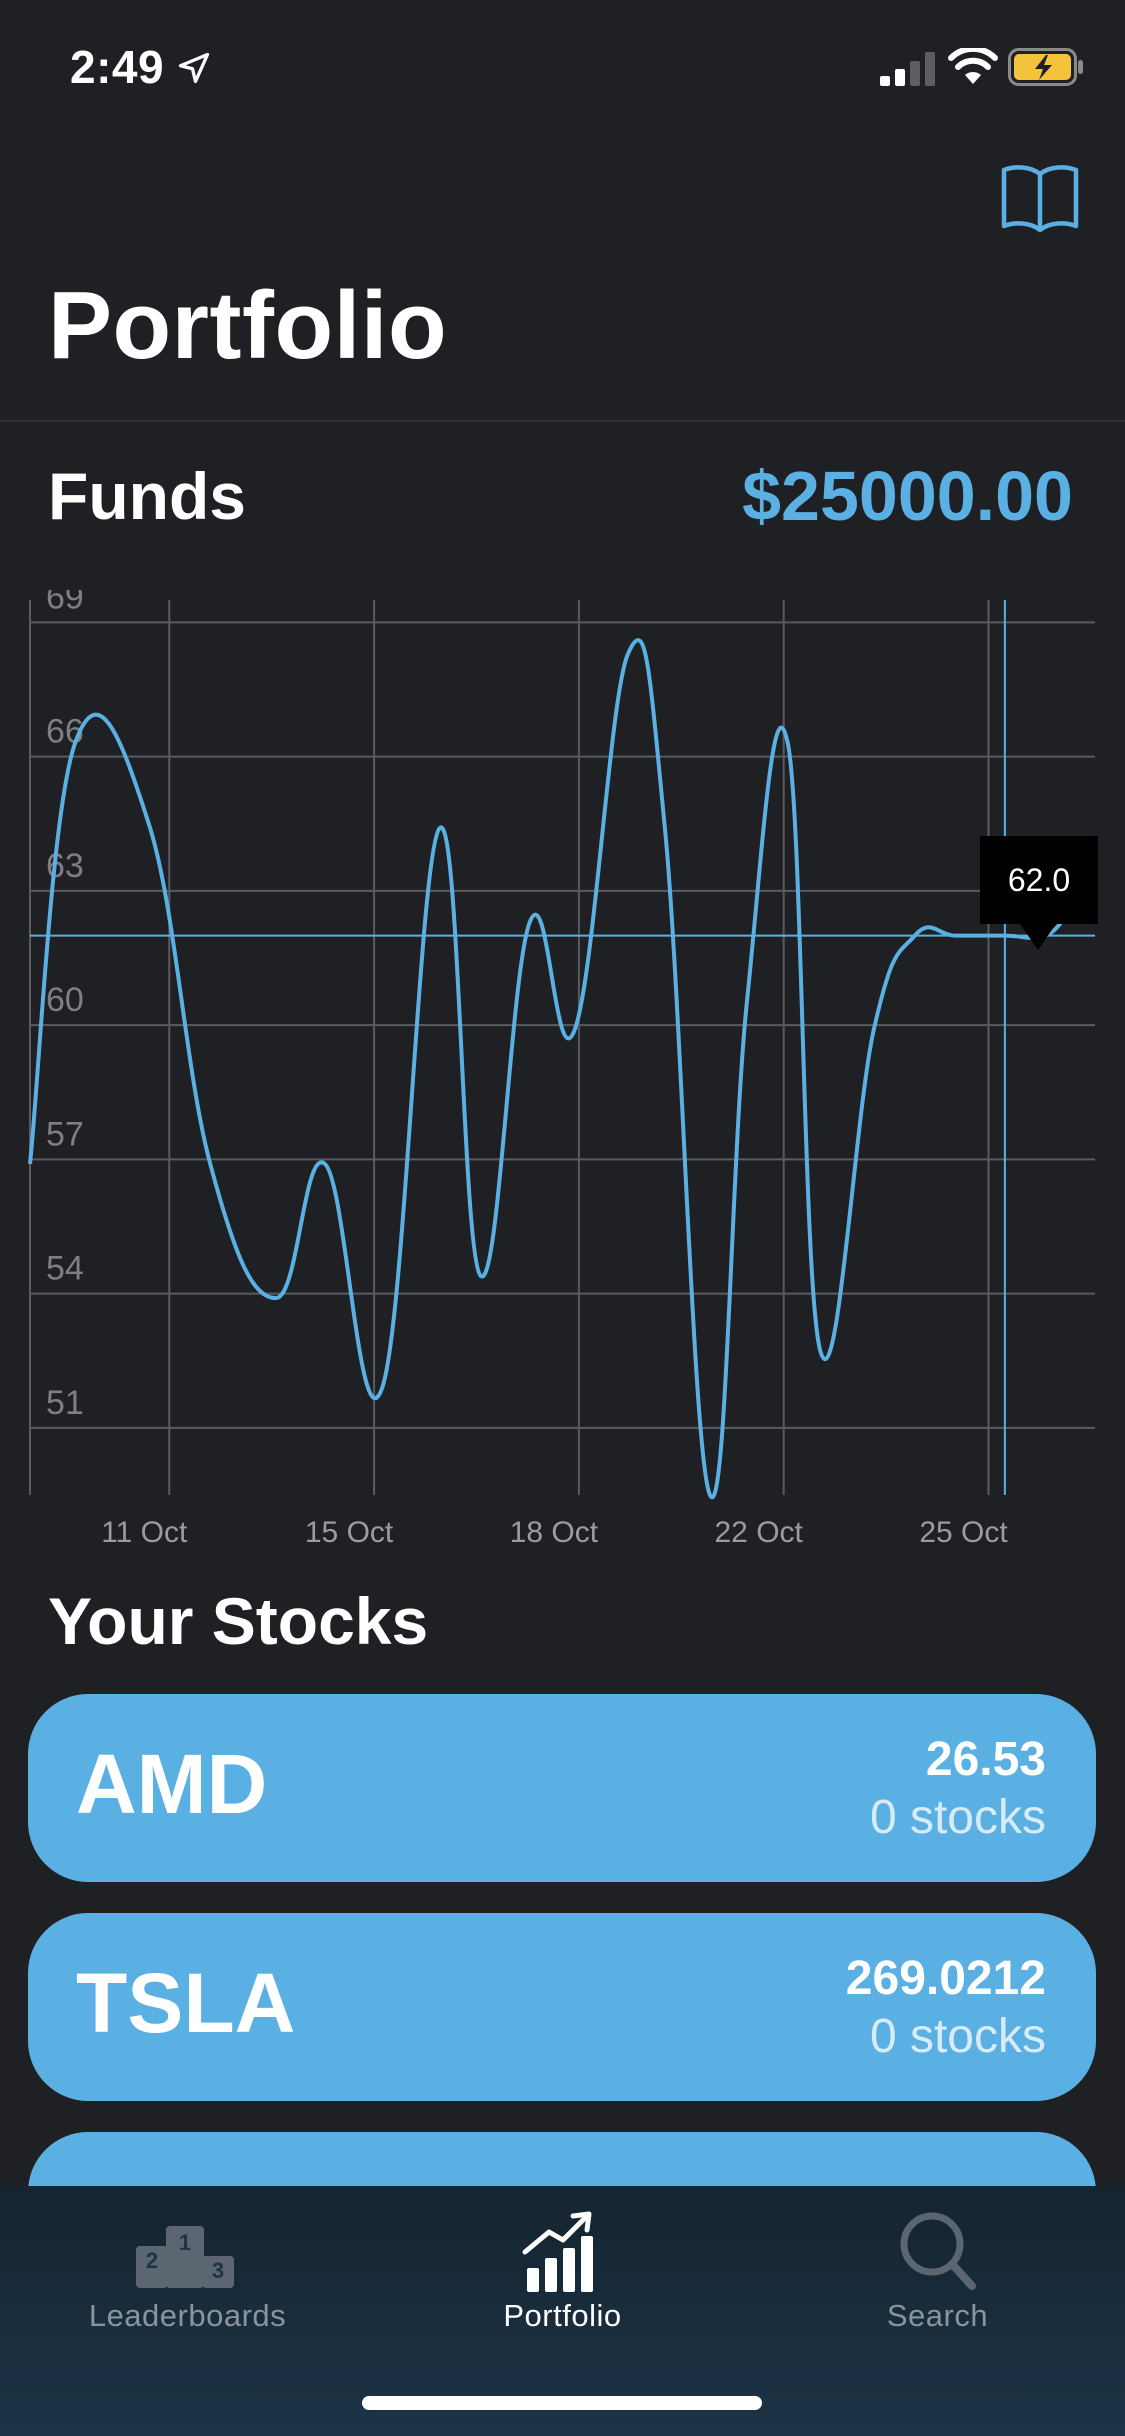 The image size is (1125, 2436). What do you see at coordinates (562, 2007) in the screenshot?
I see `stock-card-tsla: TSLA 269.0212 0 stocks` at bounding box center [562, 2007].